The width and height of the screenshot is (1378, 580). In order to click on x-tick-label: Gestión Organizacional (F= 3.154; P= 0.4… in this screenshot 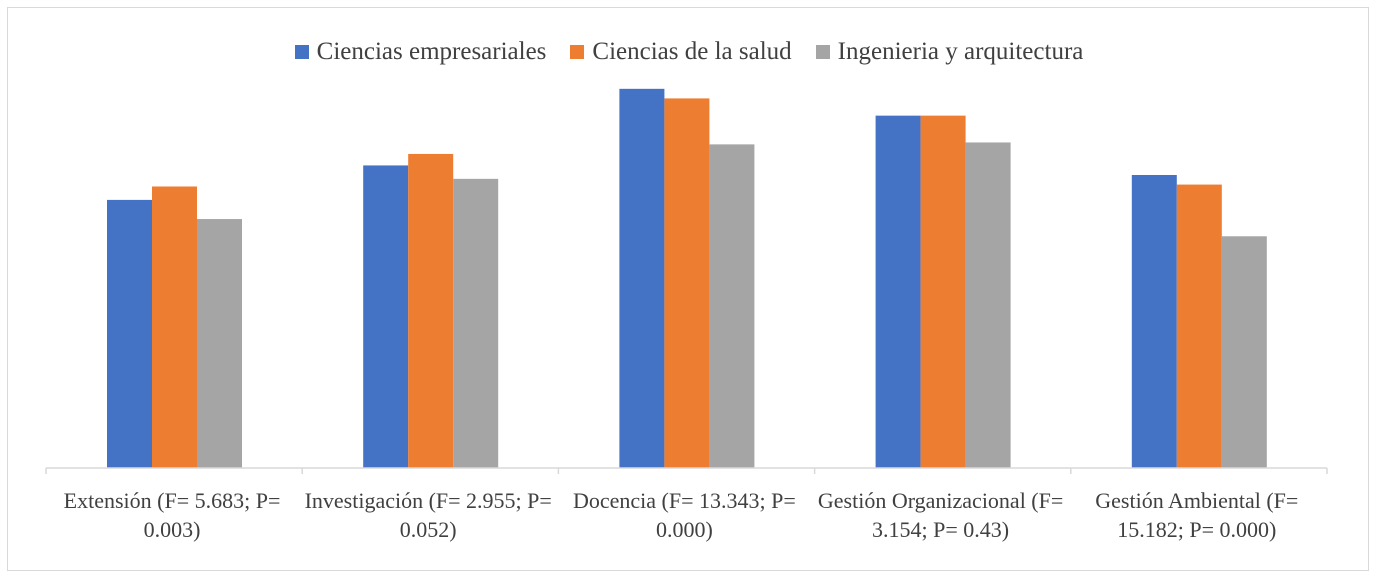, I will do `click(940, 515)`.